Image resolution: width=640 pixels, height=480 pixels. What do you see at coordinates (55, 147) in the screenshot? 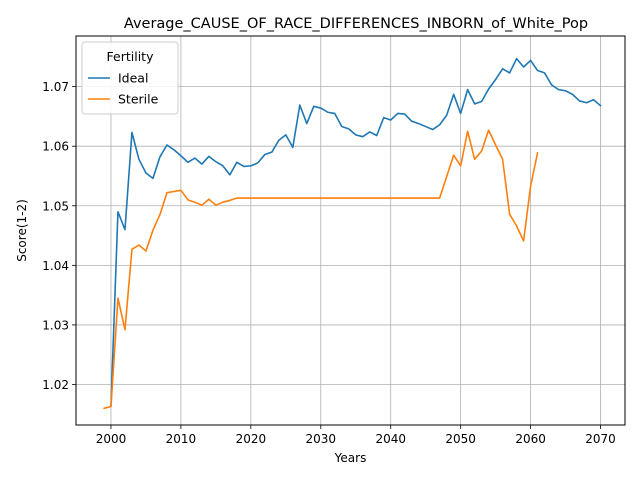
I see `y-tick-label: 1.06` at bounding box center [55, 147].